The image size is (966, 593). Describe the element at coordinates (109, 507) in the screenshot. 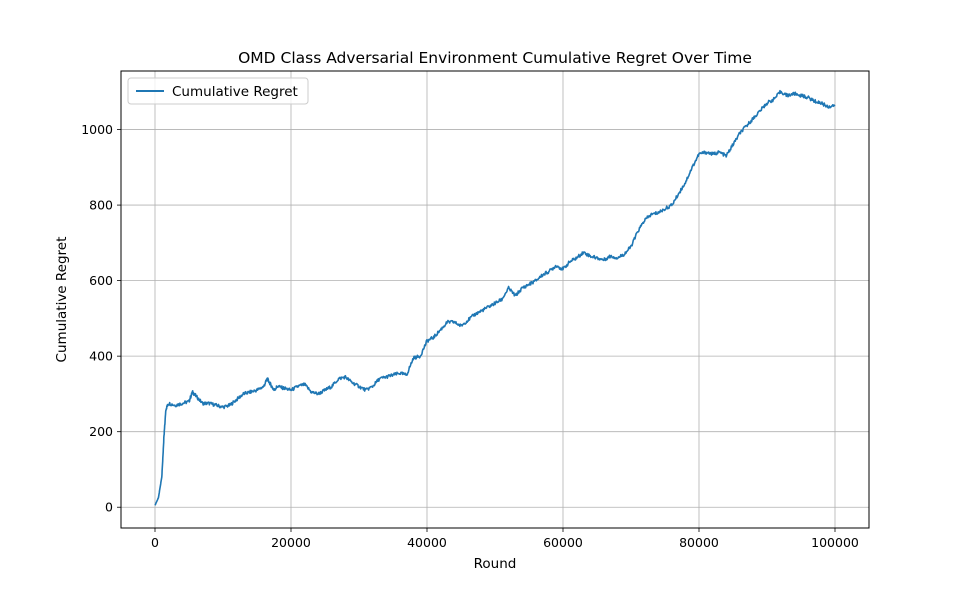

I see `y-tick-label: 0` at that location.